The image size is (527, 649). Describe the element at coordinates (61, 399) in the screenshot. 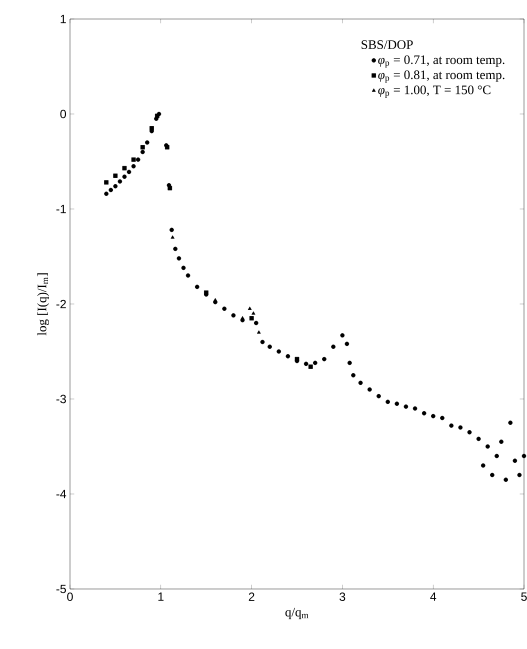

I see `y-tick-label: -3` at that location.